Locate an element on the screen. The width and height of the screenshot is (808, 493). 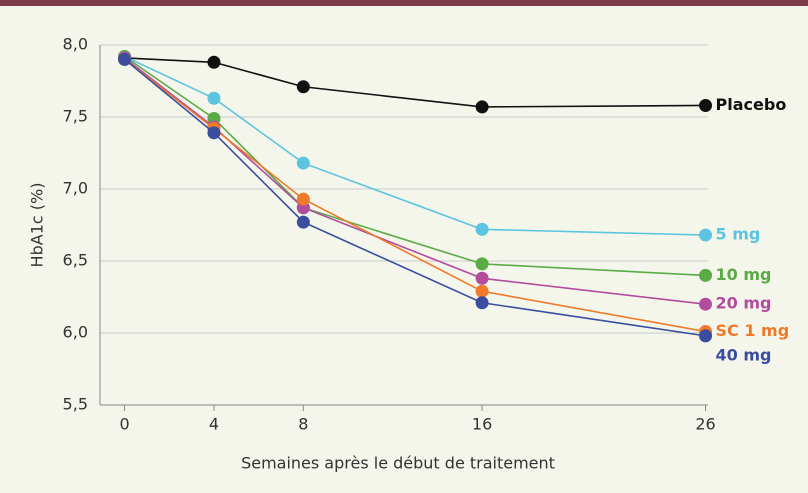
x-tick-label: 26 is located at coordinates (705, 424).